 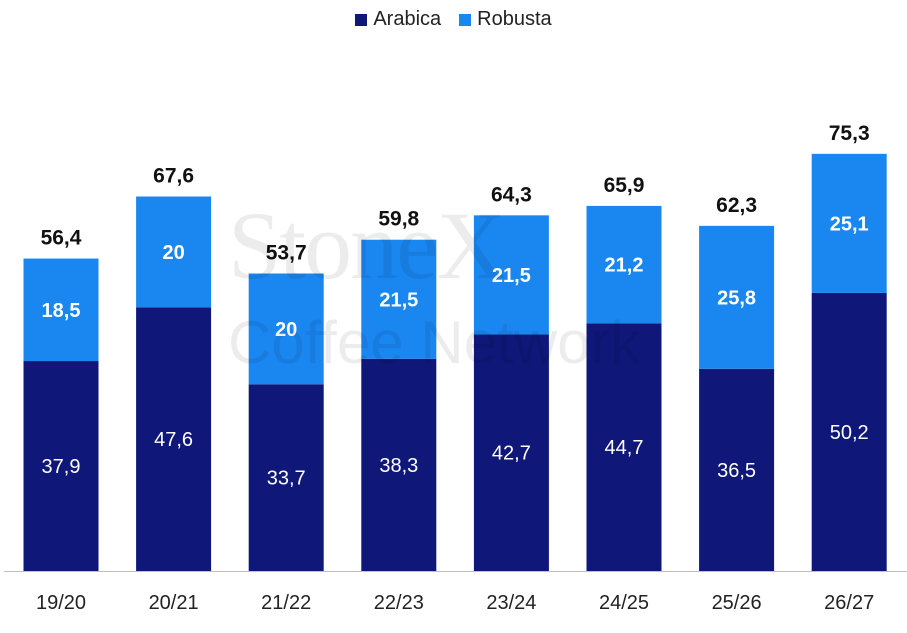 I want to click on legend-item-robusta: Robusta, so click(x=505, y=19).